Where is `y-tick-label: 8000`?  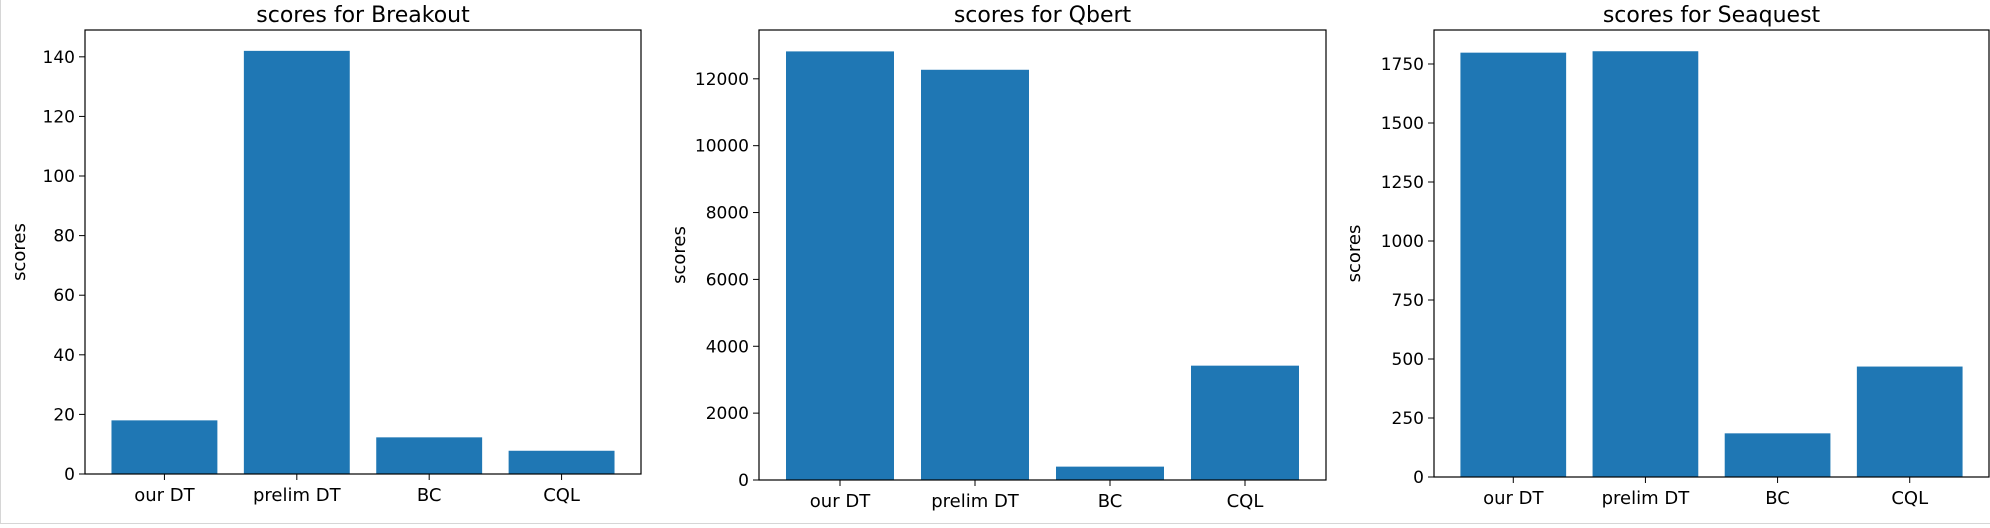
y-tick-label: 8000 is located at coordinates (727, 214).